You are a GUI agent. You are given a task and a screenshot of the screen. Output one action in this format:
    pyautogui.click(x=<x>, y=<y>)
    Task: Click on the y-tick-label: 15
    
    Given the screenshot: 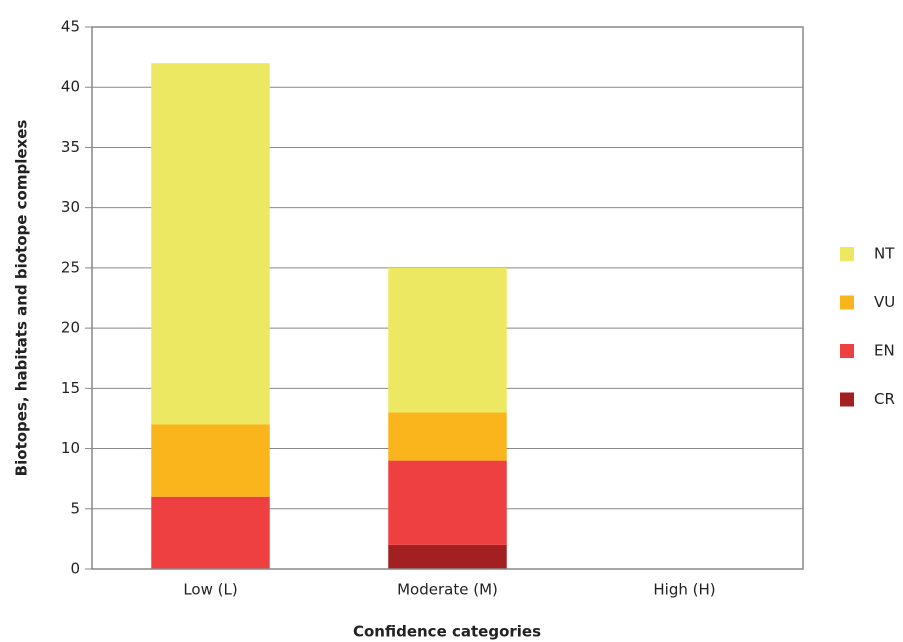 What is the action you would take?
    pyautogui.click(x=70, y=388)
    